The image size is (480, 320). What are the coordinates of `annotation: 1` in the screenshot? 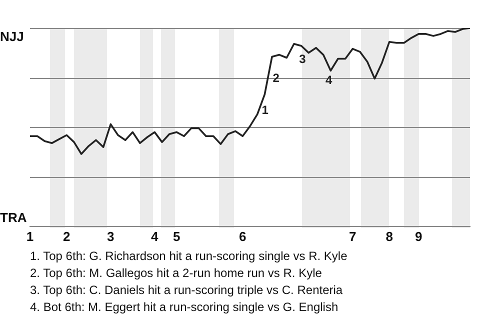 It's located at (265, 110).